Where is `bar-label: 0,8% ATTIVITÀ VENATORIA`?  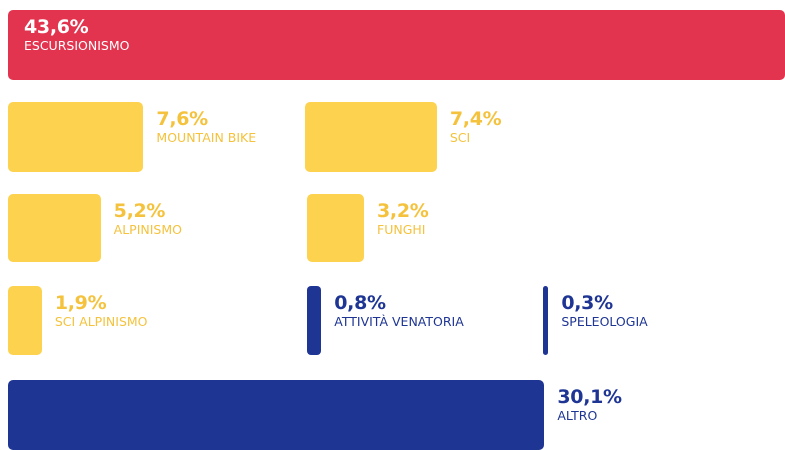
bar-label: 0,8% ATTIVITÀ VENATORIA is located at coordinates (434, 310).